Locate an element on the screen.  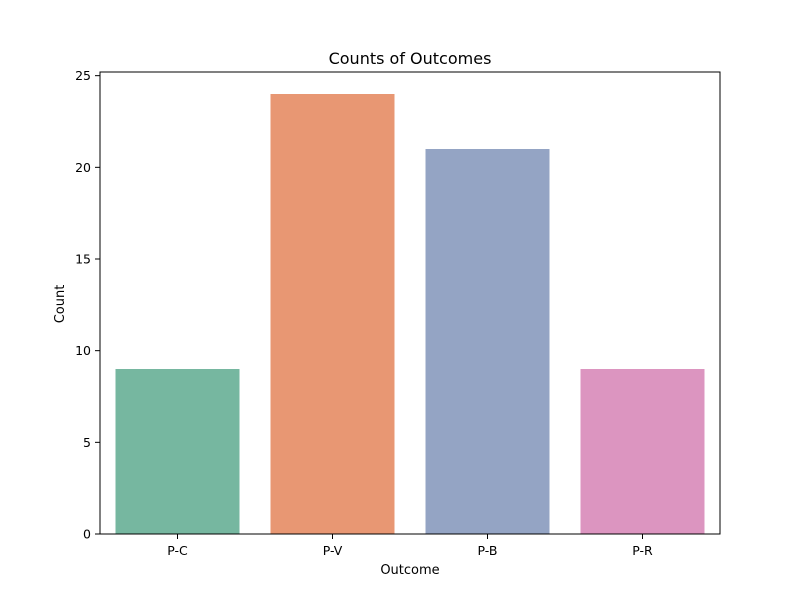
y-tick-label: 20 is located at coordinates (83, 167).